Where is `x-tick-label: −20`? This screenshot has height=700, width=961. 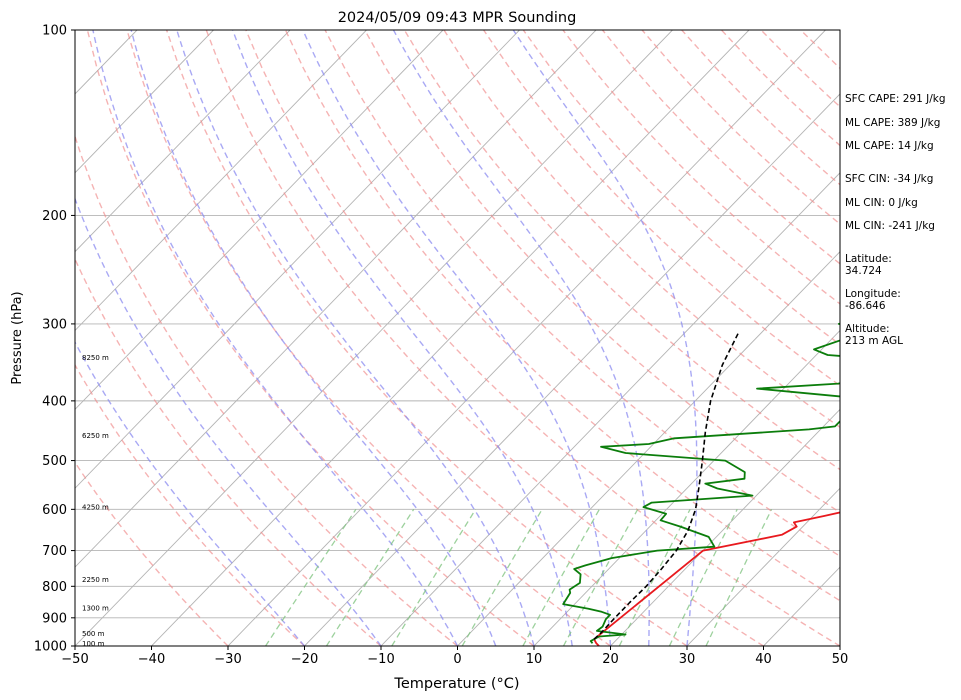 x-tick-label: −20 is located at coordinates (304, 659).